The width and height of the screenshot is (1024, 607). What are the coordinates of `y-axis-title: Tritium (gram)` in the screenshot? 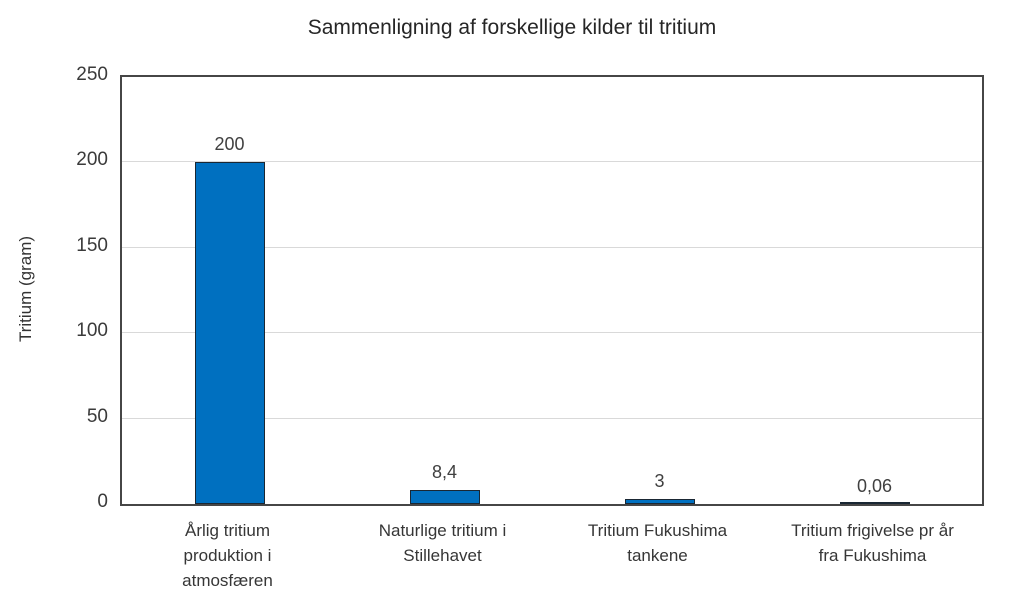 It's located at (25, 289).